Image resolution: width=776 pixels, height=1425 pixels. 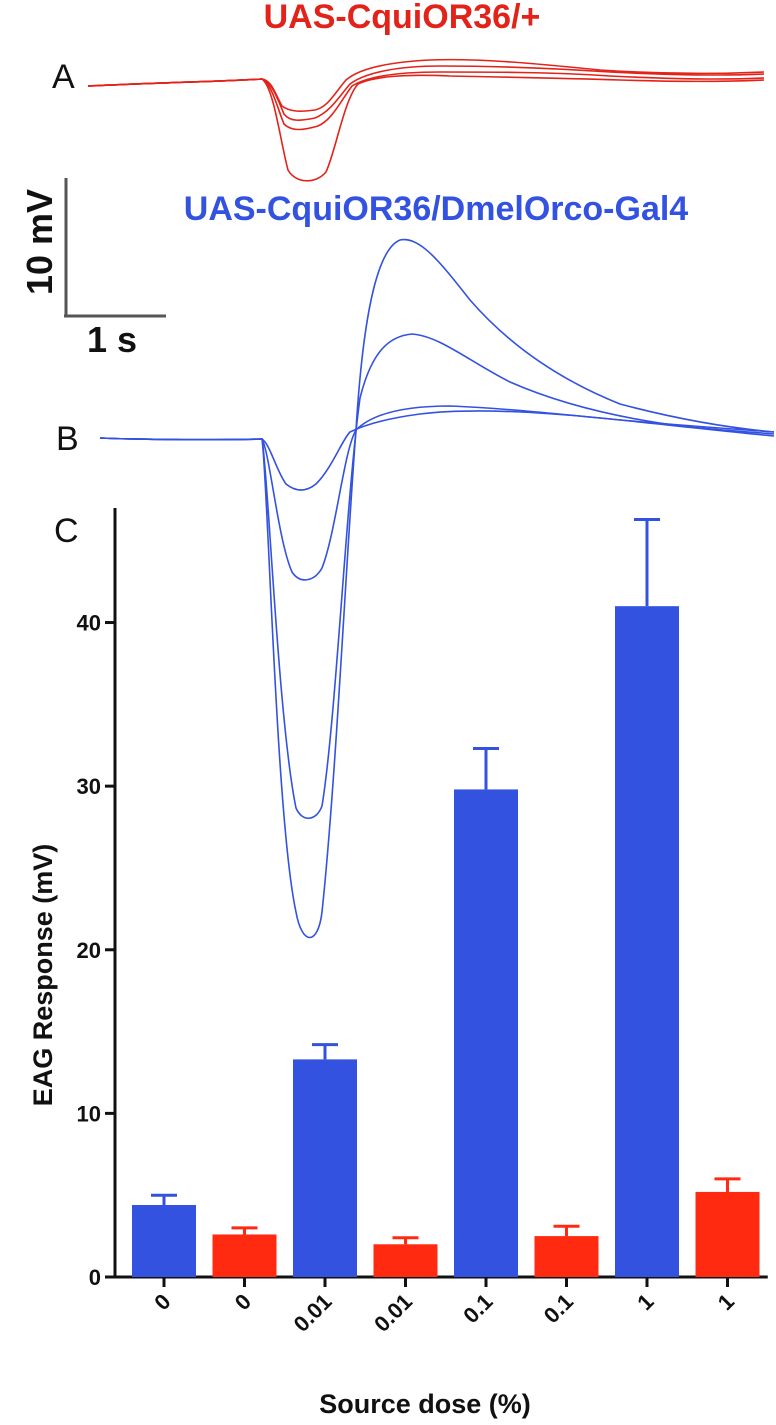 I want to click on panel-label-a: A, so click(x=63, y=77).